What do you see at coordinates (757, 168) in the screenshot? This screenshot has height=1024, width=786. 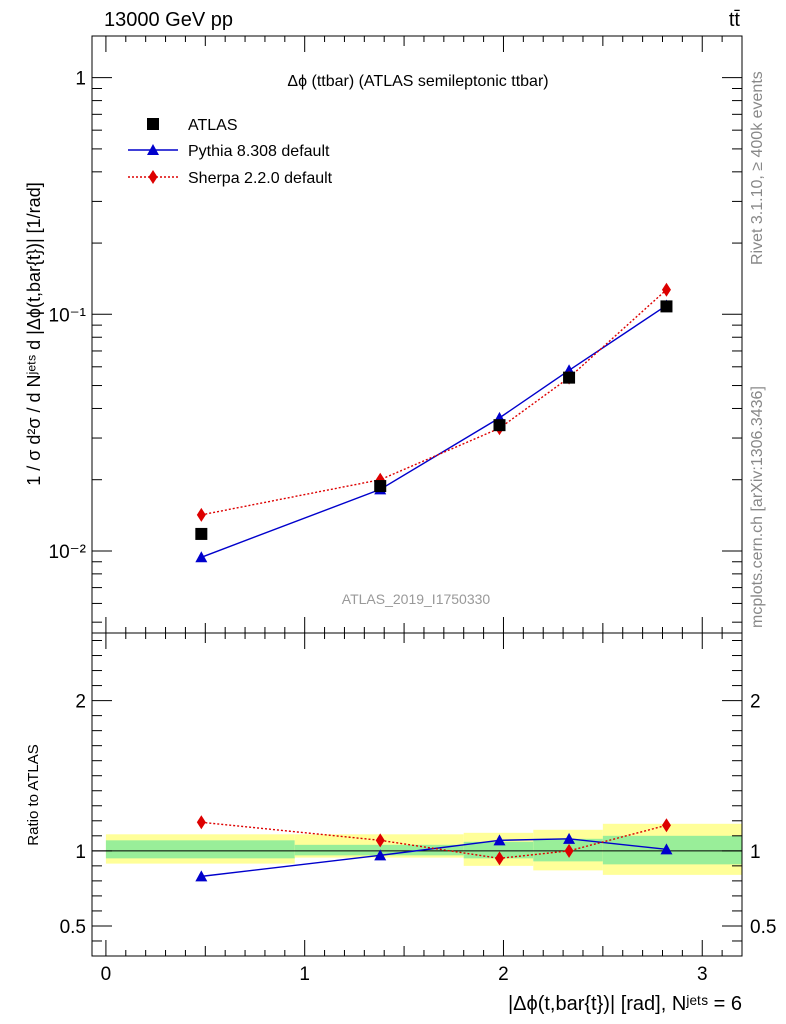 I see `rivet-version-label: Rivet 3.1.10, ≥ 400k events` at bounding box center [757, 168].